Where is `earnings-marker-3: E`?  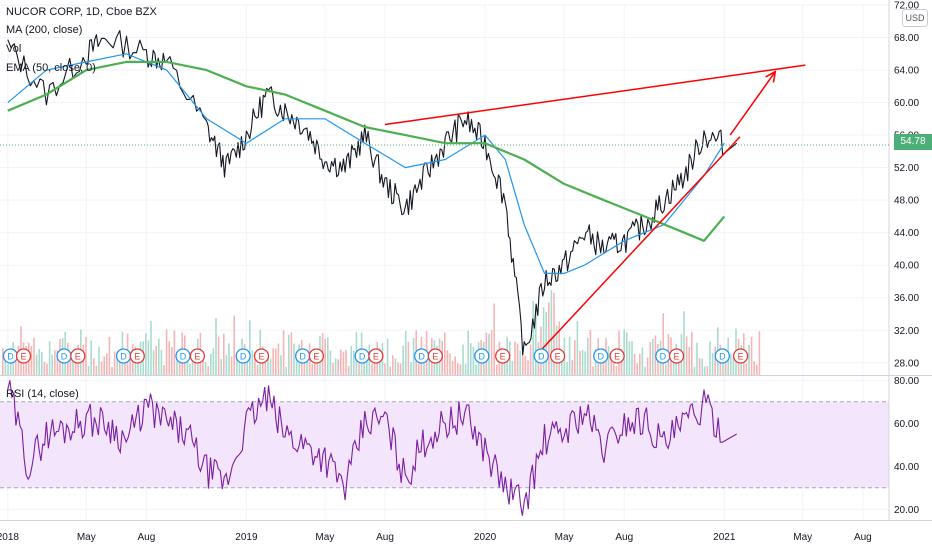
earnings-marker-3: E is located at coordinates (78, 356).